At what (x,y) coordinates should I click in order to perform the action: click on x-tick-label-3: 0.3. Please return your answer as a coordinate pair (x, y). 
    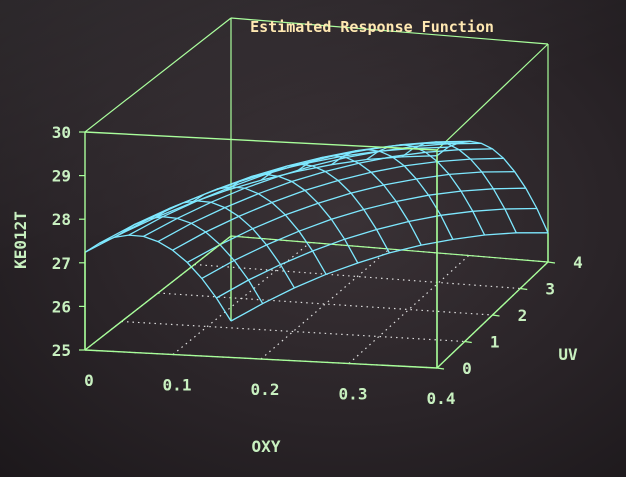
    Looking at the image, I should click on (353, 394).